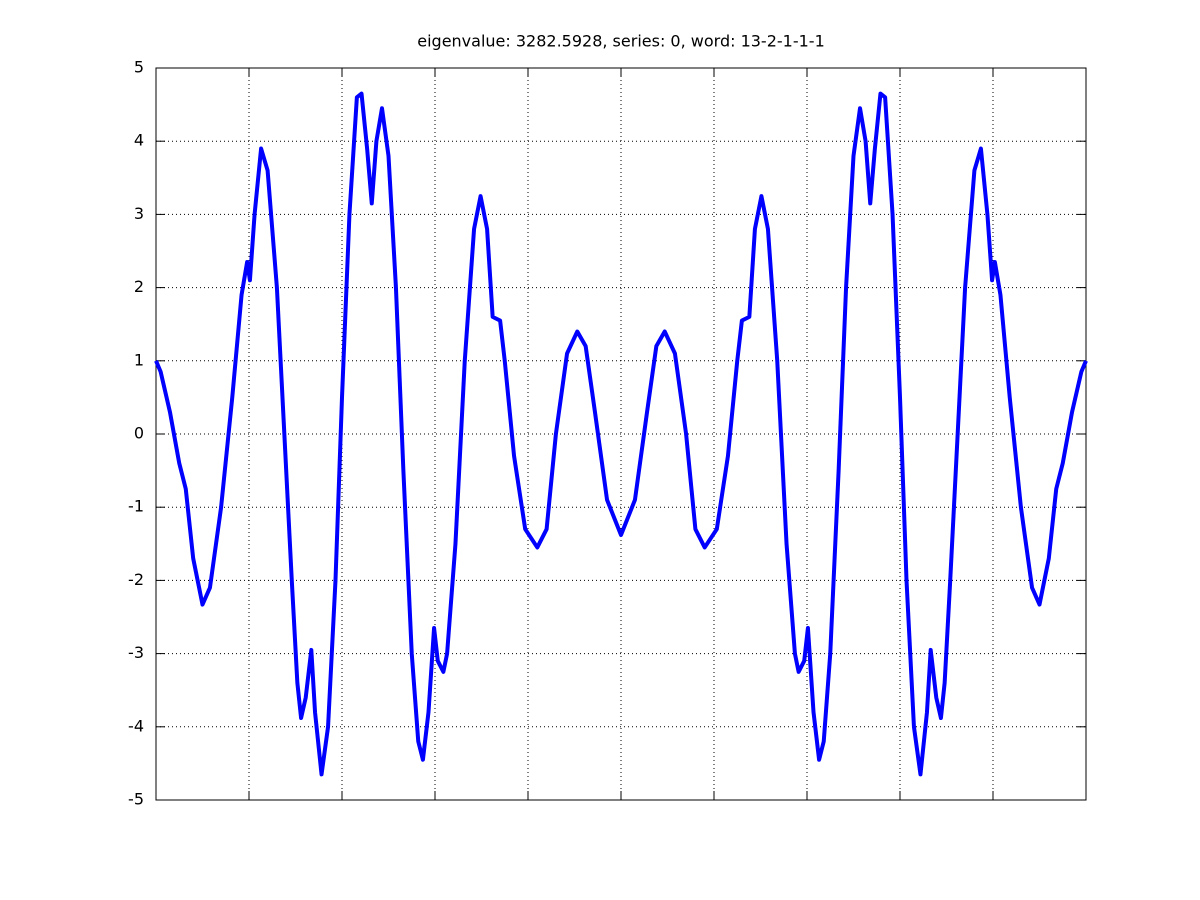 This screenshot has width=1200, height=900. What do you see at coordinates (136, 506) in the screenshot?
I see `y-tick-label: -1` at bounding box center [136, 506].